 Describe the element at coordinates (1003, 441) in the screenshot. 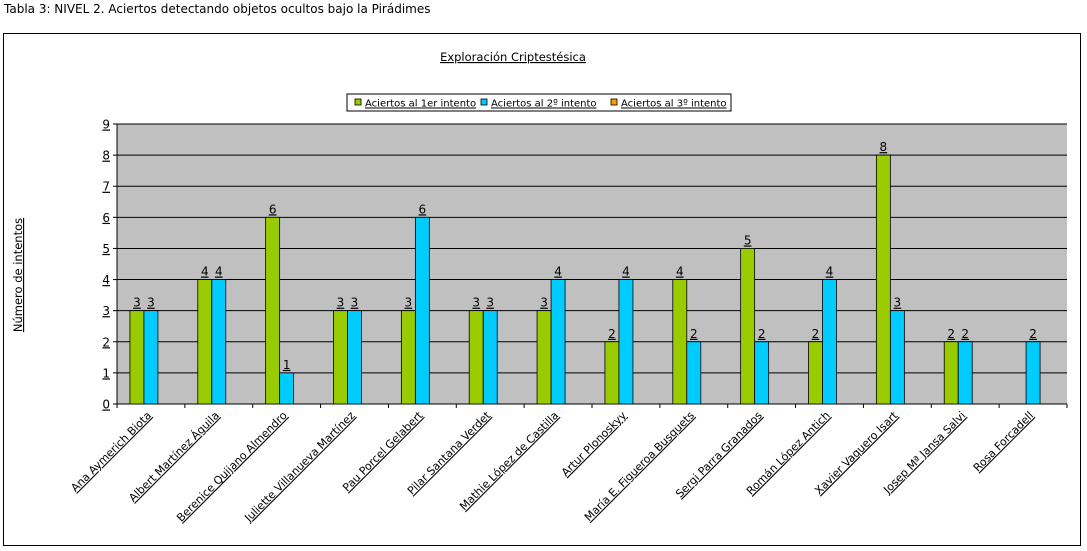

I see `x-tick-label: Rosa Forcadell` at that location.